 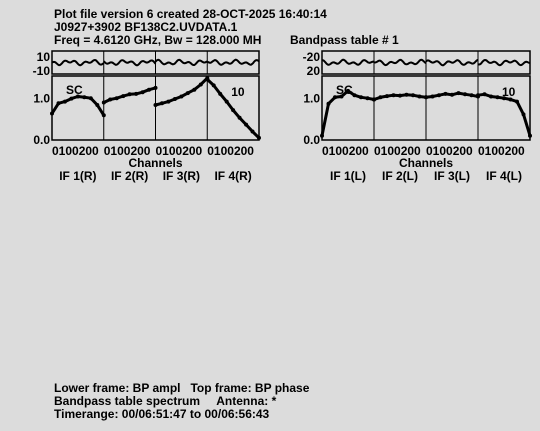 What do you see at coordinates (348, 62) in the screenshot?
I see `phase-trace-if1-l` at bounding box center [348, 62].